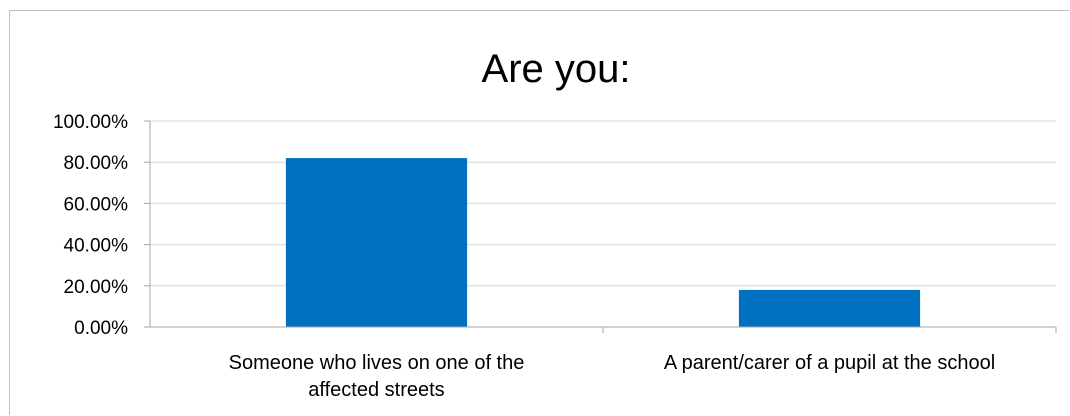 The height and width of the screenshot is (416, 1070). Describe the element at coordinates (90, 122) in the screenshot. I see `y-tick-label: 100.00%` at that location.